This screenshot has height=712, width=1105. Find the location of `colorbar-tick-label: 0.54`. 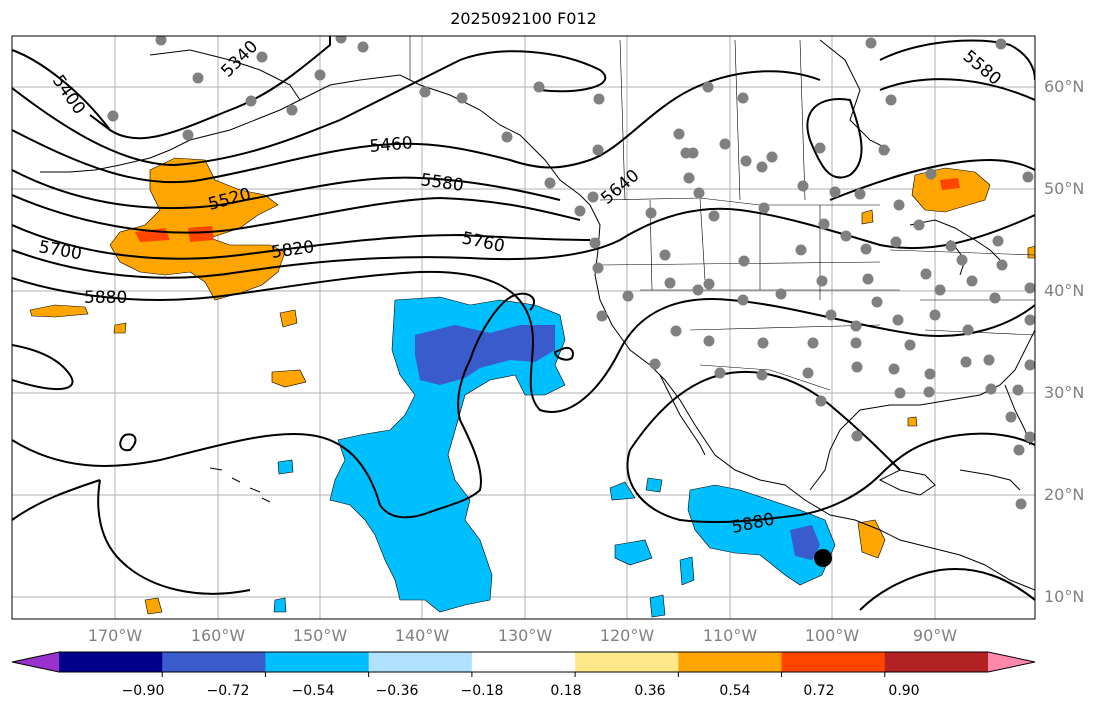

colorbar-tick-label: 0.54 is located at coordinates (735, 691).